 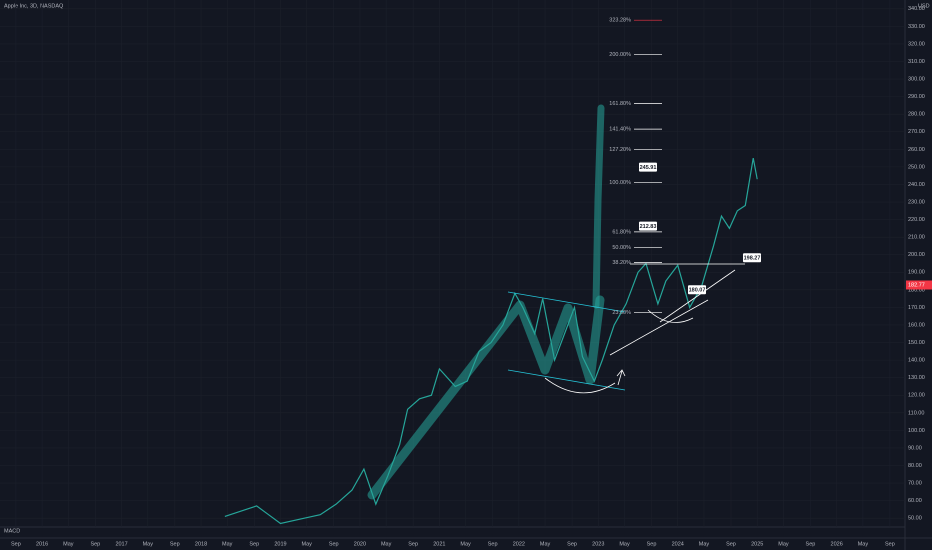 I want to click on fib-label: 323.28%, so click(x=620, y=21).